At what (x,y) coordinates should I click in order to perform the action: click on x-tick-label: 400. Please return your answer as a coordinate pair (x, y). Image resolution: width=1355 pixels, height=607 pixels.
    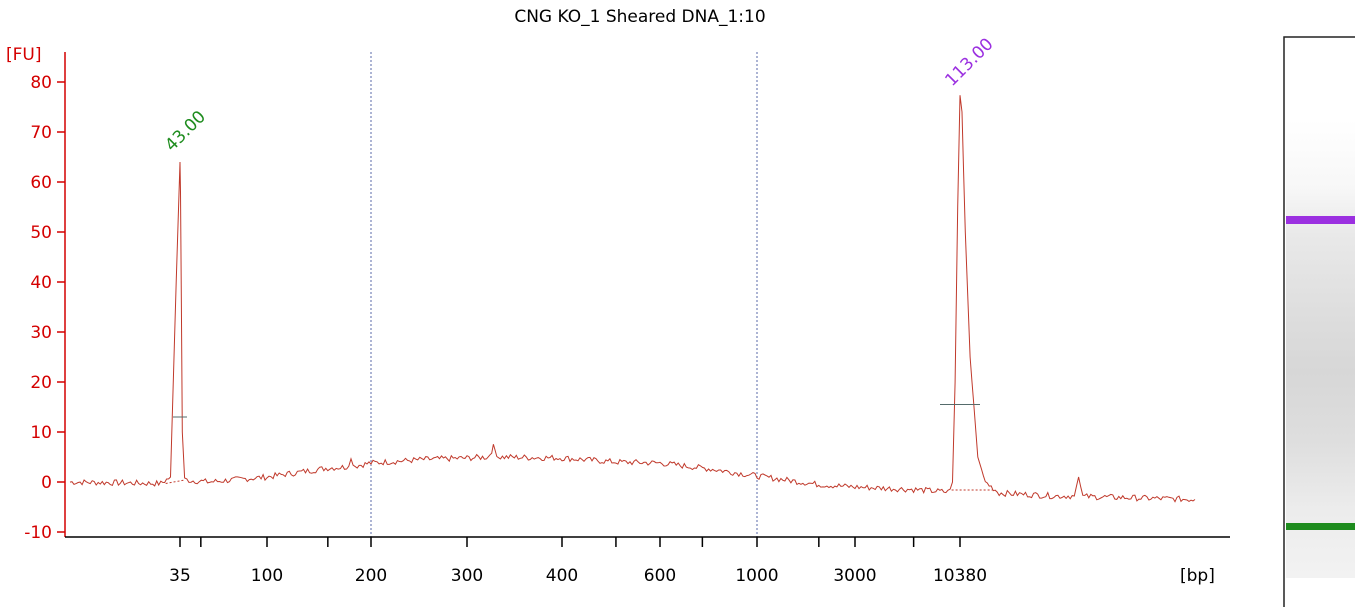
    Looking at the image, I should click on (562, 576).